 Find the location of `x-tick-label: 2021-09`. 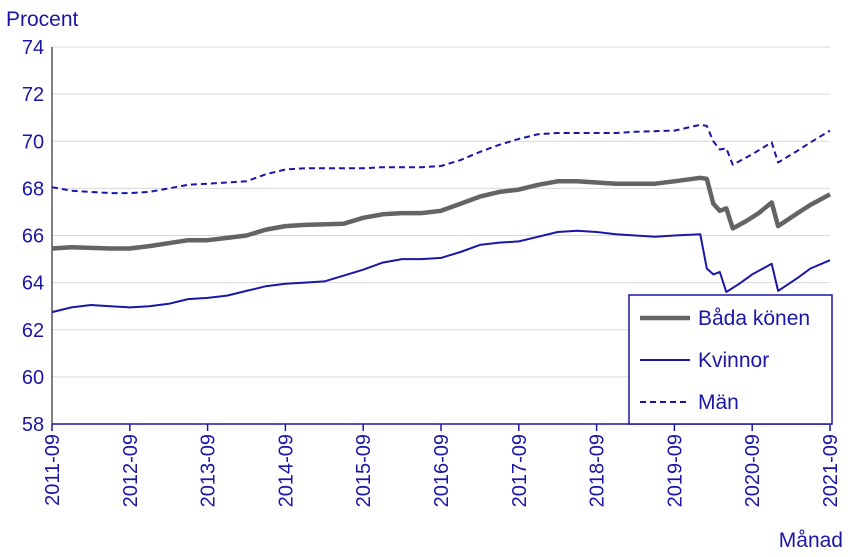

x-tick-label: 2021-09 is located at coordinates (831, 470).